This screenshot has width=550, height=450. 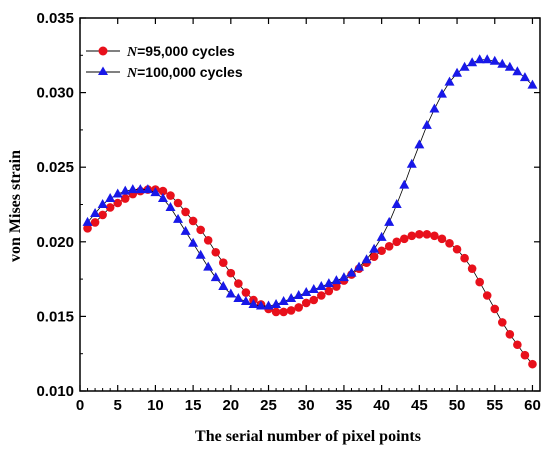 What do you see at coordinates (306, 405) in the screenshot?
I see `x-tick-label-30: 30` at bounding box center [306, 405].